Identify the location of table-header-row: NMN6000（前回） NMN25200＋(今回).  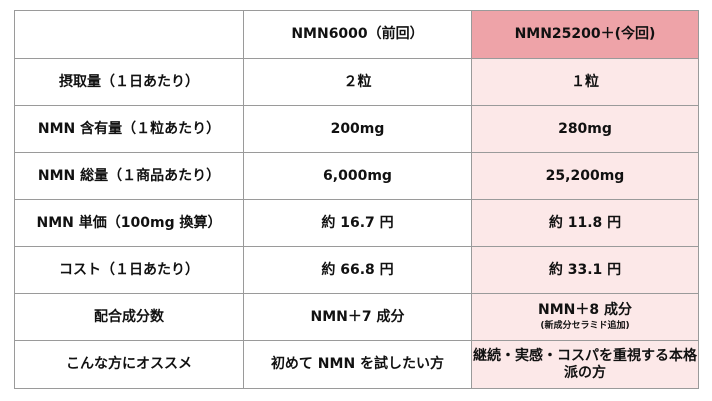
(356, 34).